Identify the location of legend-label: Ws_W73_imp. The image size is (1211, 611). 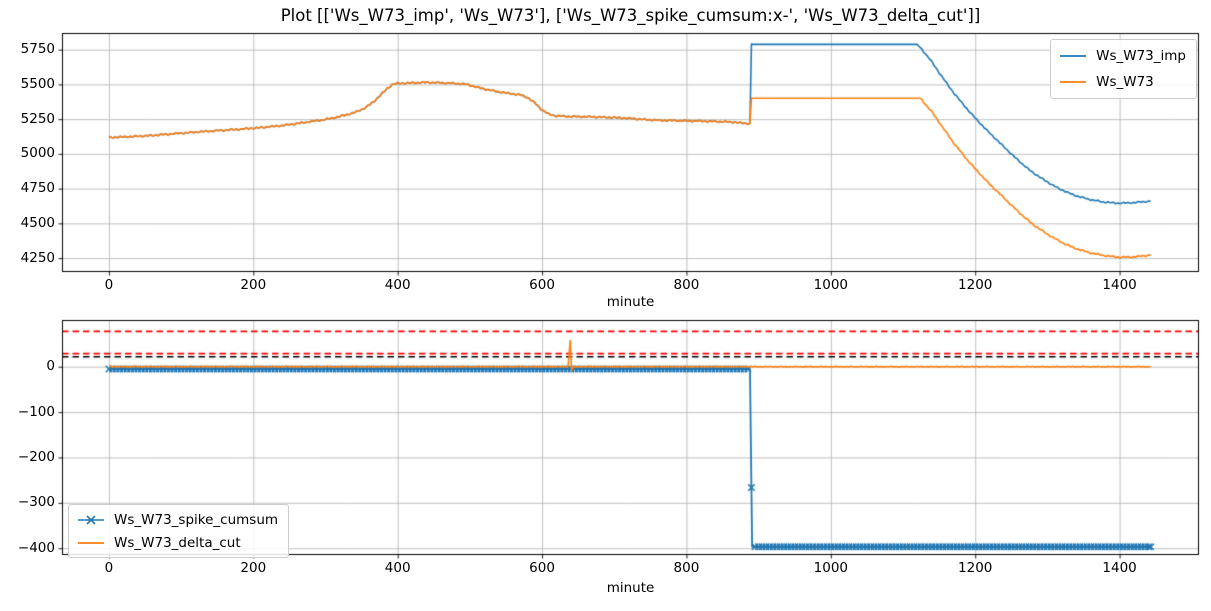
(1141, 56).